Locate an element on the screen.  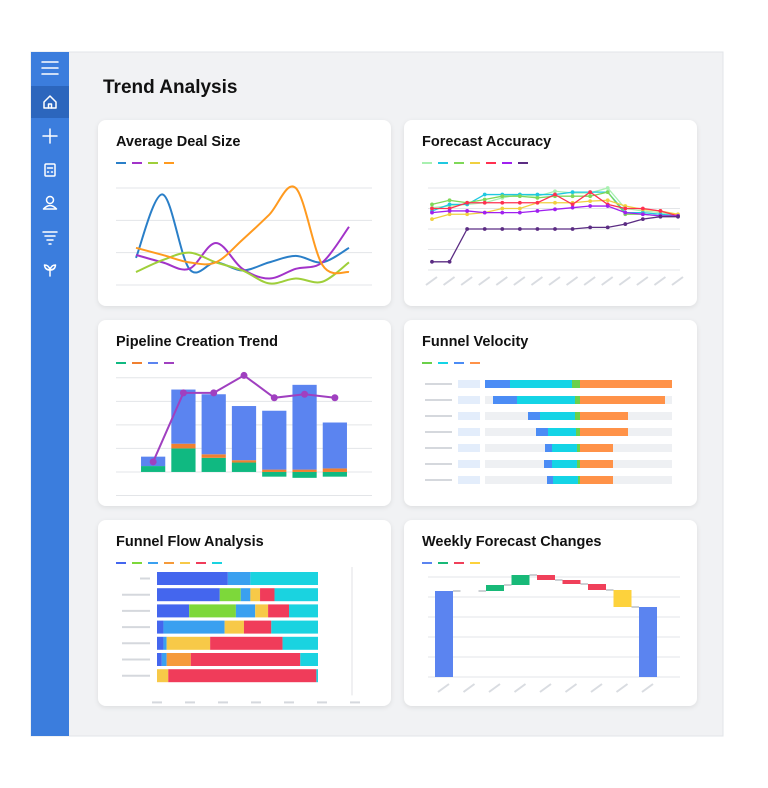
growth-icon is located at coordinates (50, 270).